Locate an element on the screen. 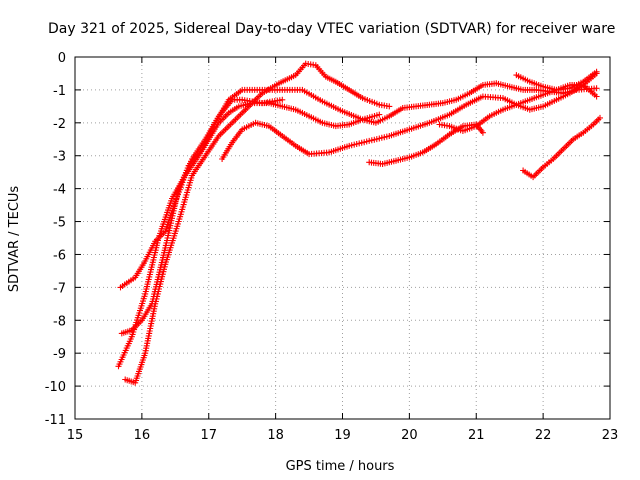  x-tick-label: 22 is located at coordinates (543, 435).